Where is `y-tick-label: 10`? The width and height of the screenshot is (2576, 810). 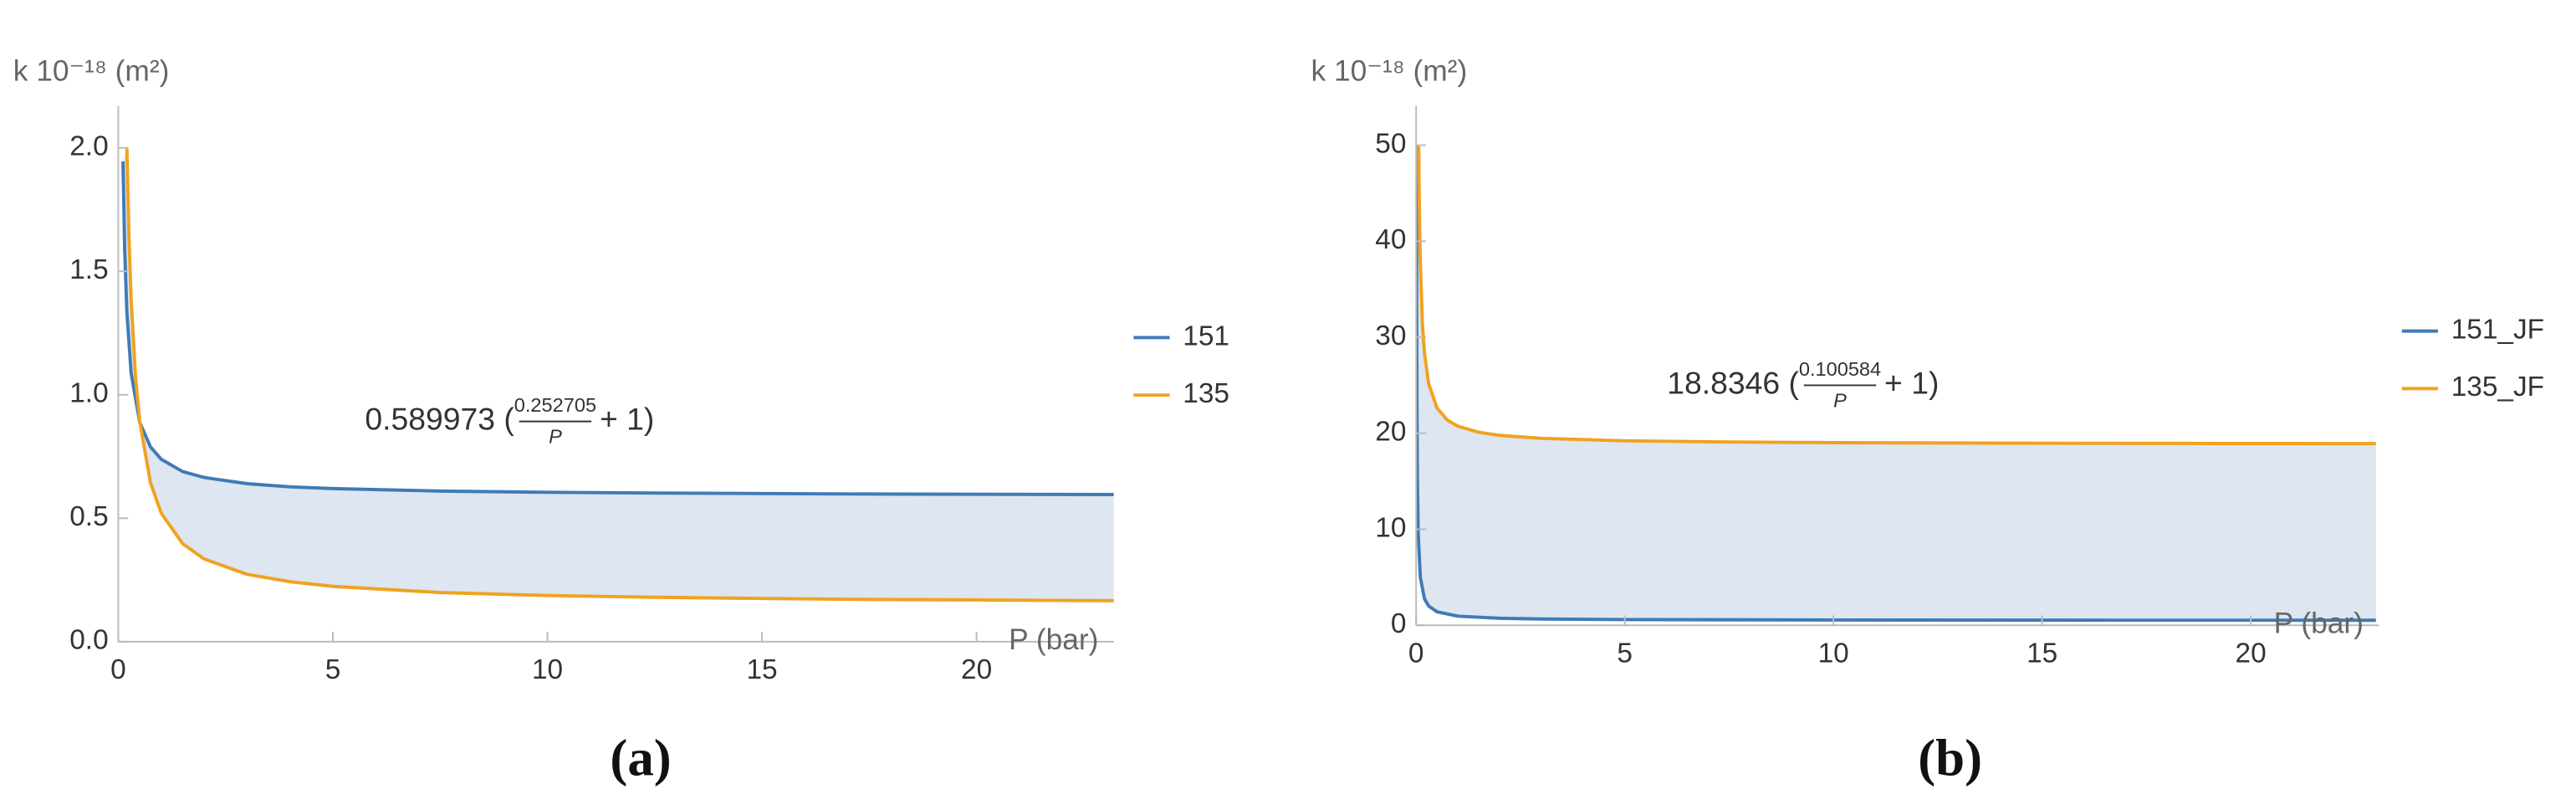
y-tick-label: 10 is located at coordinates (1390, 527).